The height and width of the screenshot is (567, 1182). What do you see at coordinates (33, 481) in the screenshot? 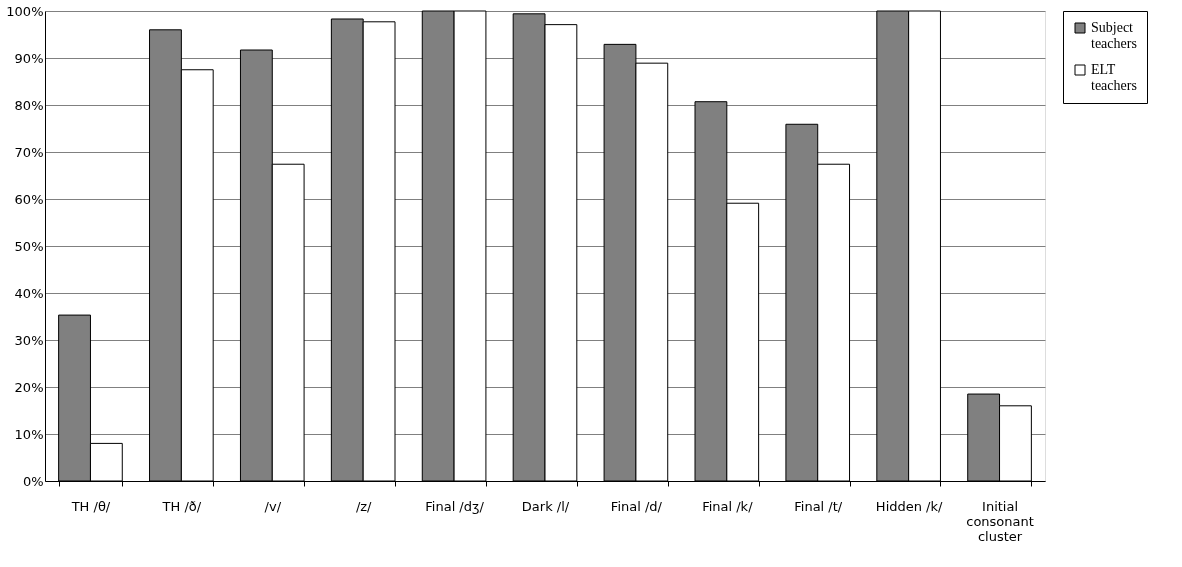
I see `y-tick-label: 0%` at bounding box center [33, 481].